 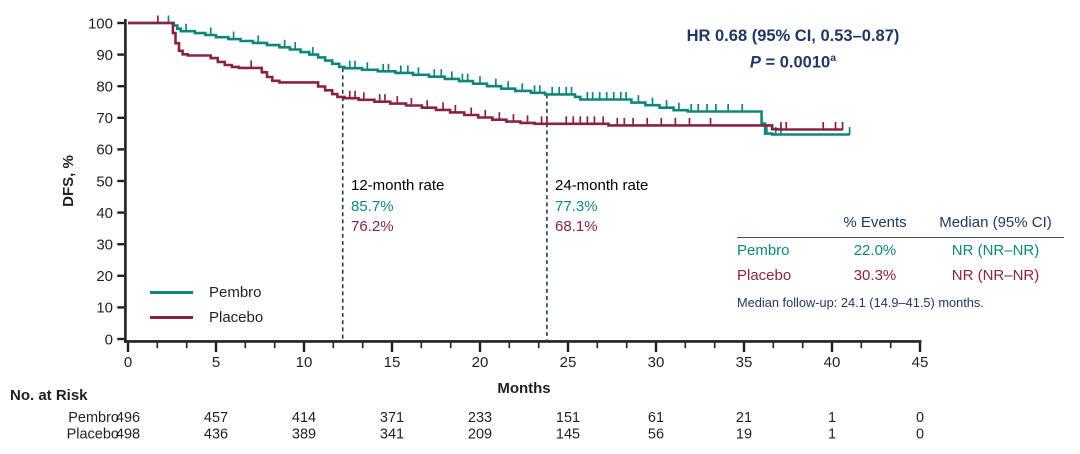 I want to click on risk-count: 389, so click(x=304, y=435).